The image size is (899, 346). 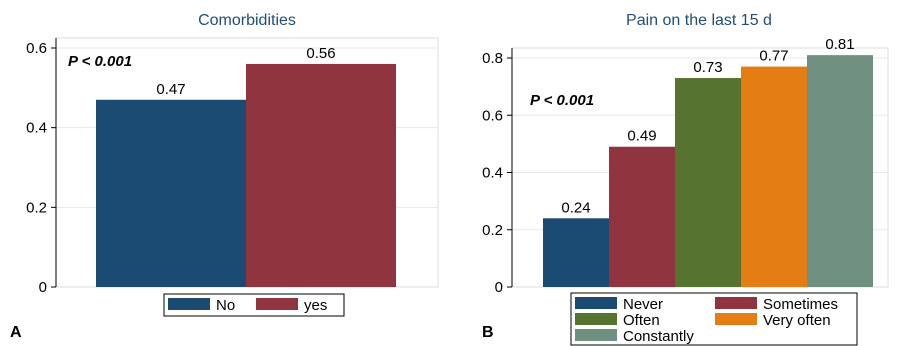 I want to click on chart-title: Pain on the last 15 d, so click(x=699, y=20).